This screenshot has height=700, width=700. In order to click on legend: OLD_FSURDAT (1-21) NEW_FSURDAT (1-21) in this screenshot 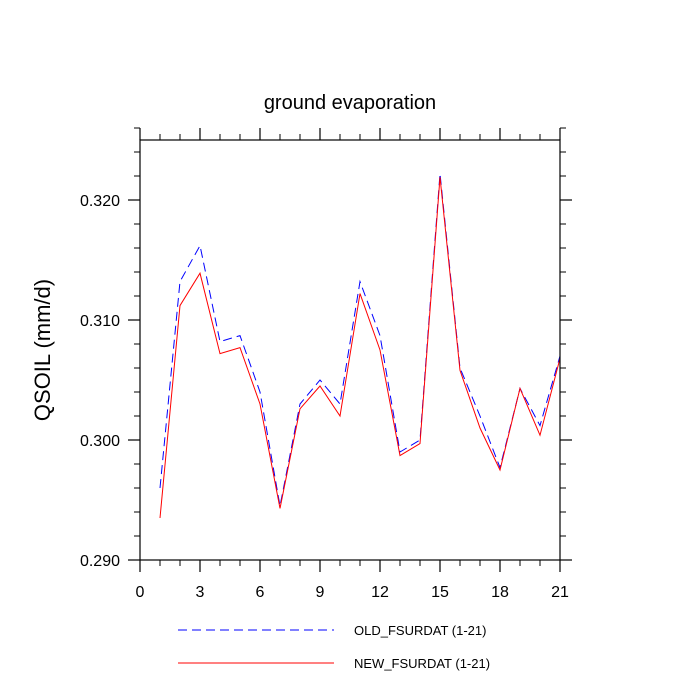, I will do `click(334, 647)`.